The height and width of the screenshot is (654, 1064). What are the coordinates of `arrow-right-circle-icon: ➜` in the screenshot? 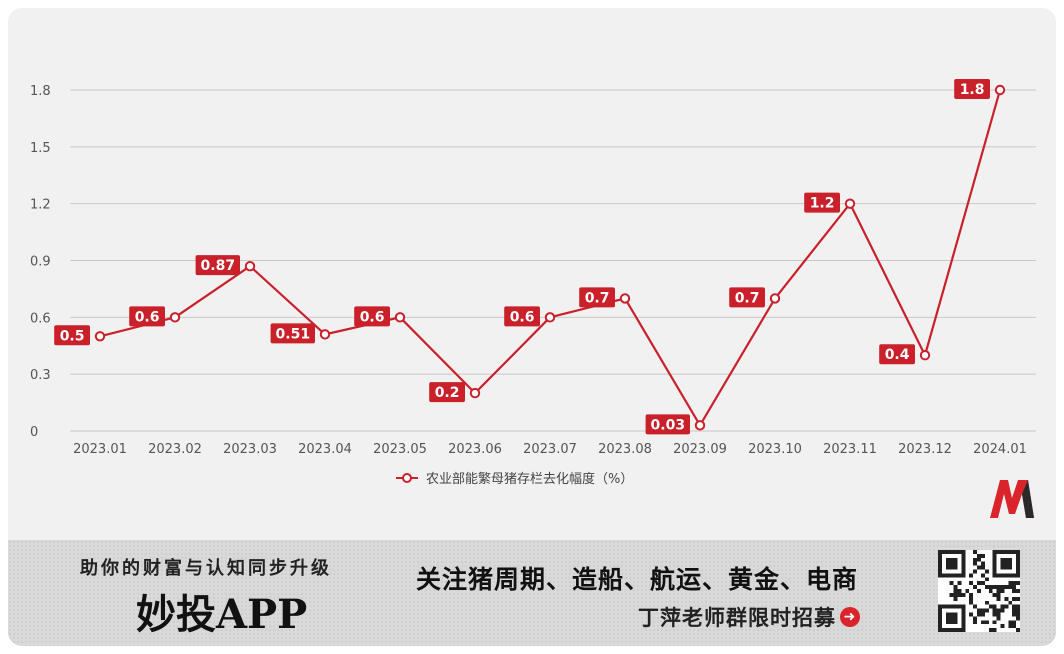 It's located at (850, 617).